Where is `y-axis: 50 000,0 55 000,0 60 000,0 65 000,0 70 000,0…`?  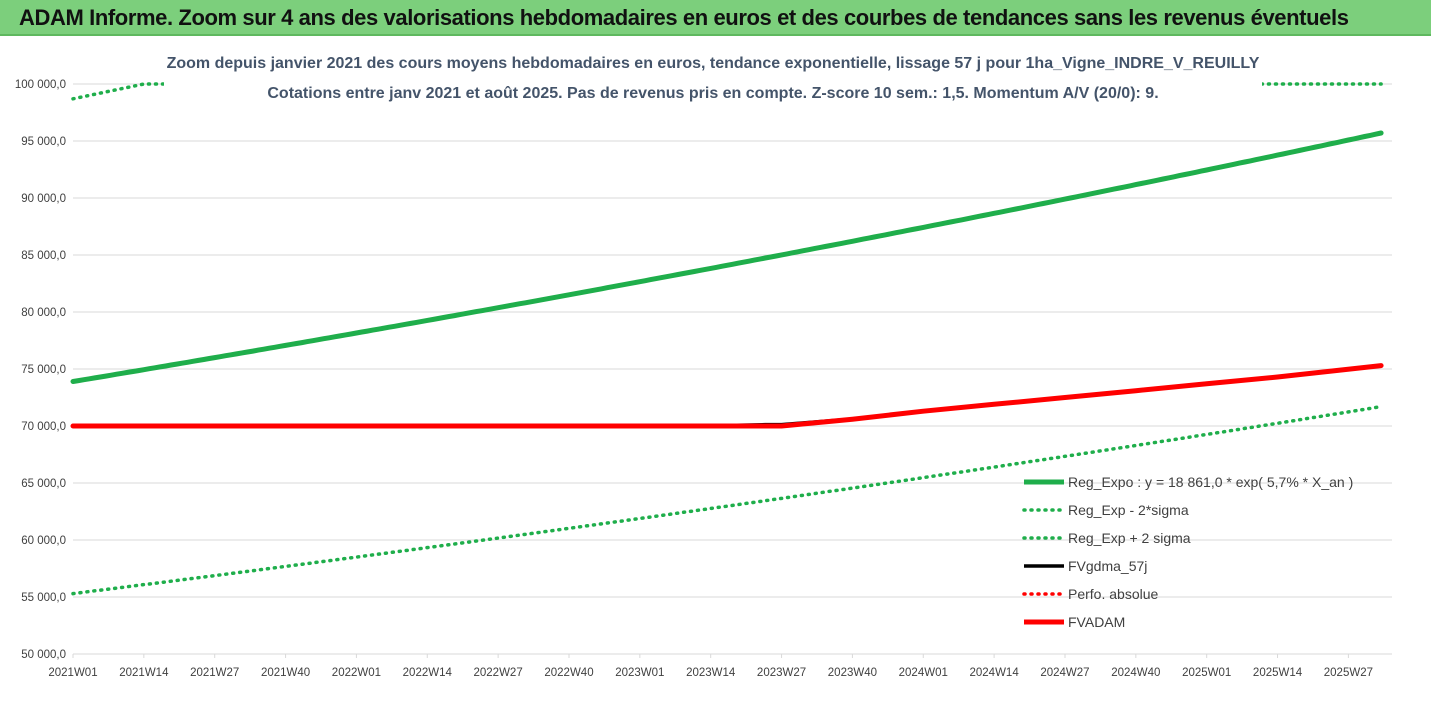 y-axis: 50 000,0 55 000,0 60 000,0 65 000,0 70 000,0… is located at coordinates (40, 370).